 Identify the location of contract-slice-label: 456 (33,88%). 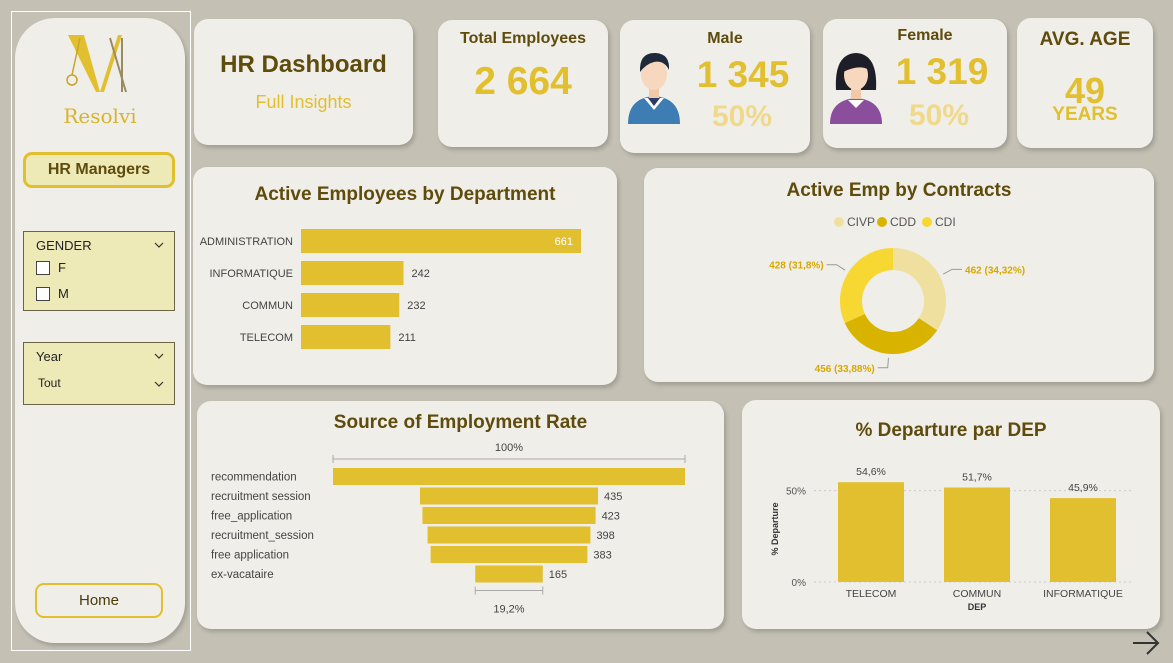
(845, 369).